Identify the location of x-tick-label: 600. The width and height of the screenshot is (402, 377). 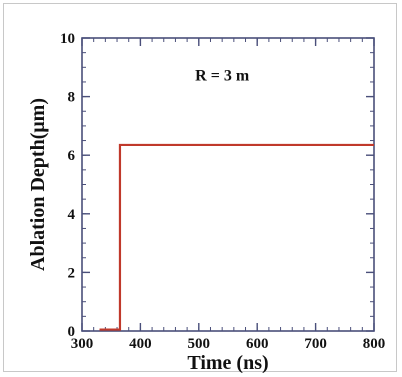
(257, 344).